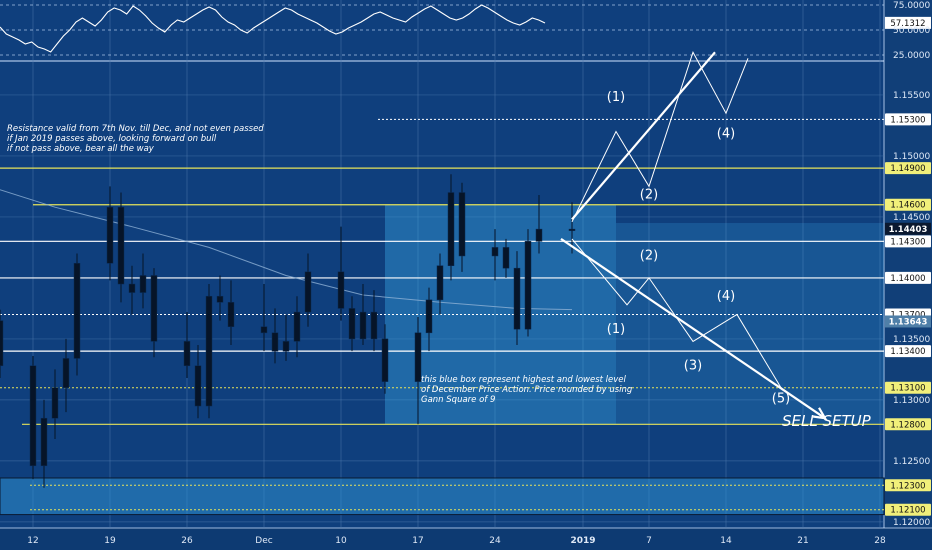 This screenshot has height=550, width=932. I want to click on level-tag-text-4: 1.14000, so click(907, 279).